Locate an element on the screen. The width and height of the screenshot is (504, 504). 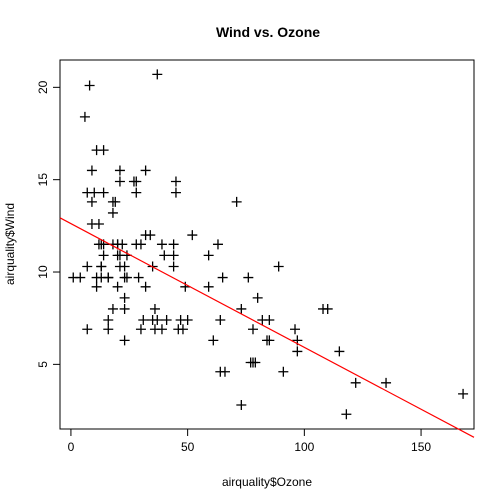
y-axis: 5 10 15 20 is located at coordinates (48, 224).